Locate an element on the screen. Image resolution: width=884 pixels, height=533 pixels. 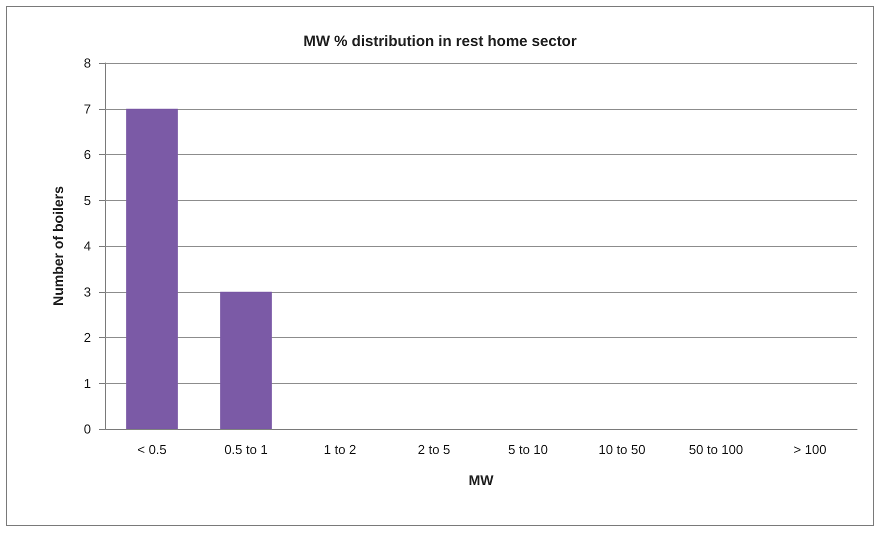
y-tick-label: 3 is located at coordinates (87, 292).